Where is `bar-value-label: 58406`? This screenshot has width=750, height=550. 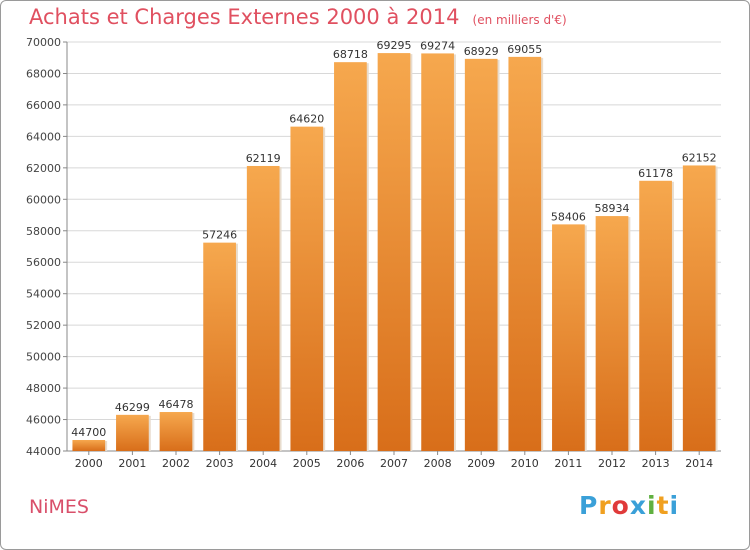 bar-value-label: 58406 is located at coordinates (568, 216).